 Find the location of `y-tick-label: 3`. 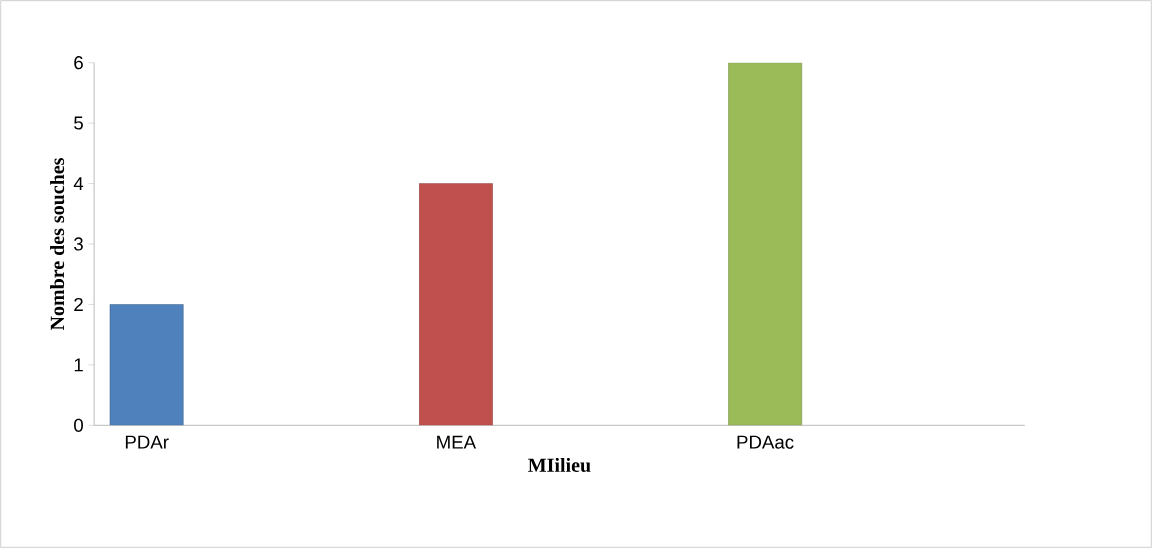

y-tick-label: 3 is located at coordinates (78, 244).